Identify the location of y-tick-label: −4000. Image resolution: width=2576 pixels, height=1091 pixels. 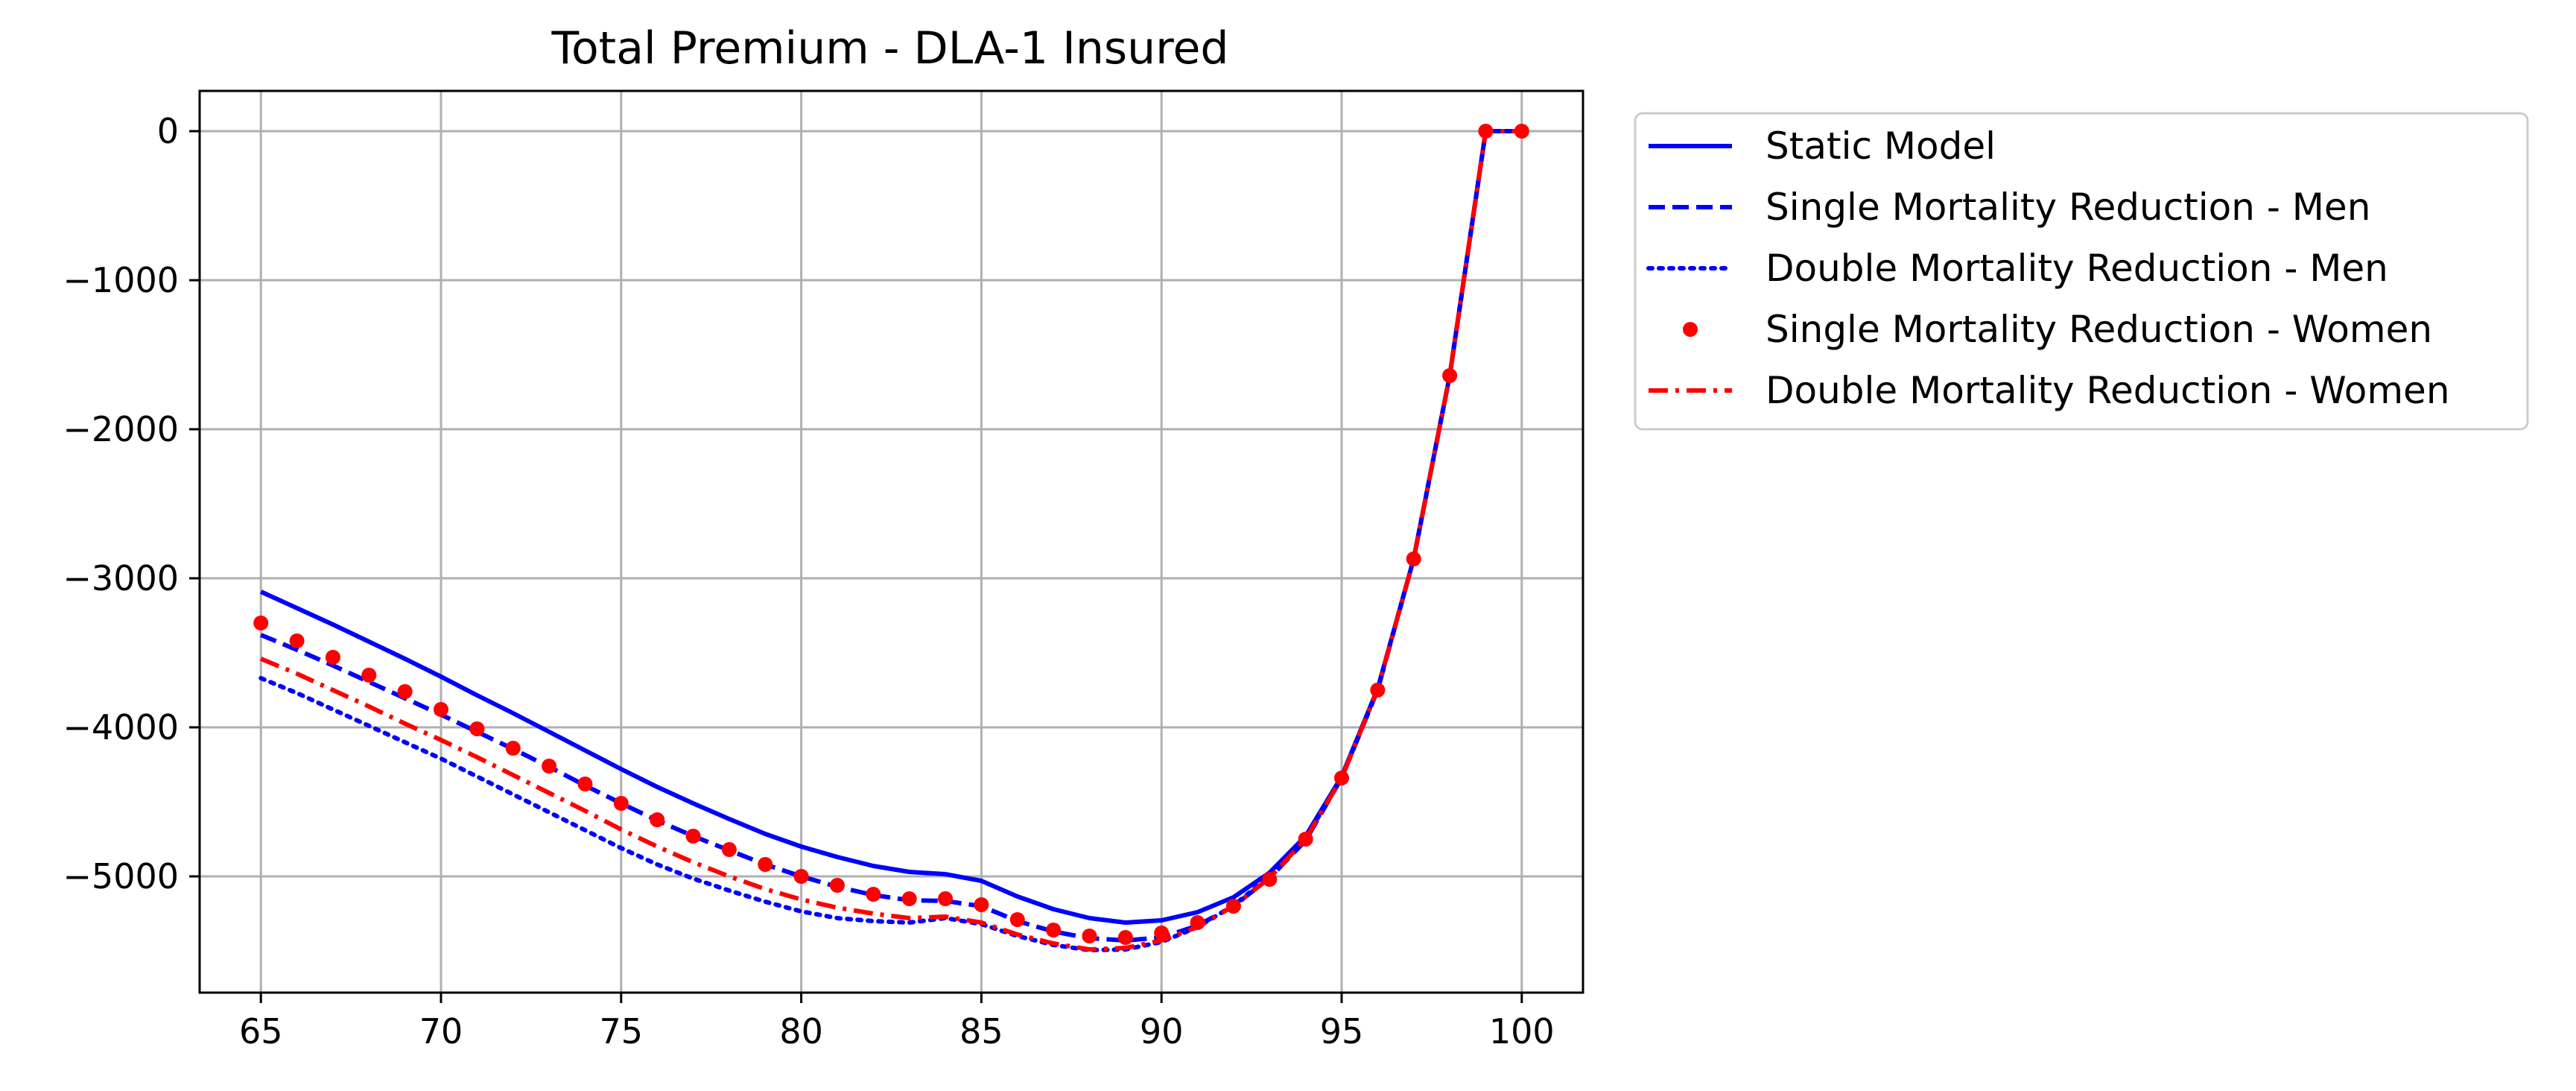
(121, 727).